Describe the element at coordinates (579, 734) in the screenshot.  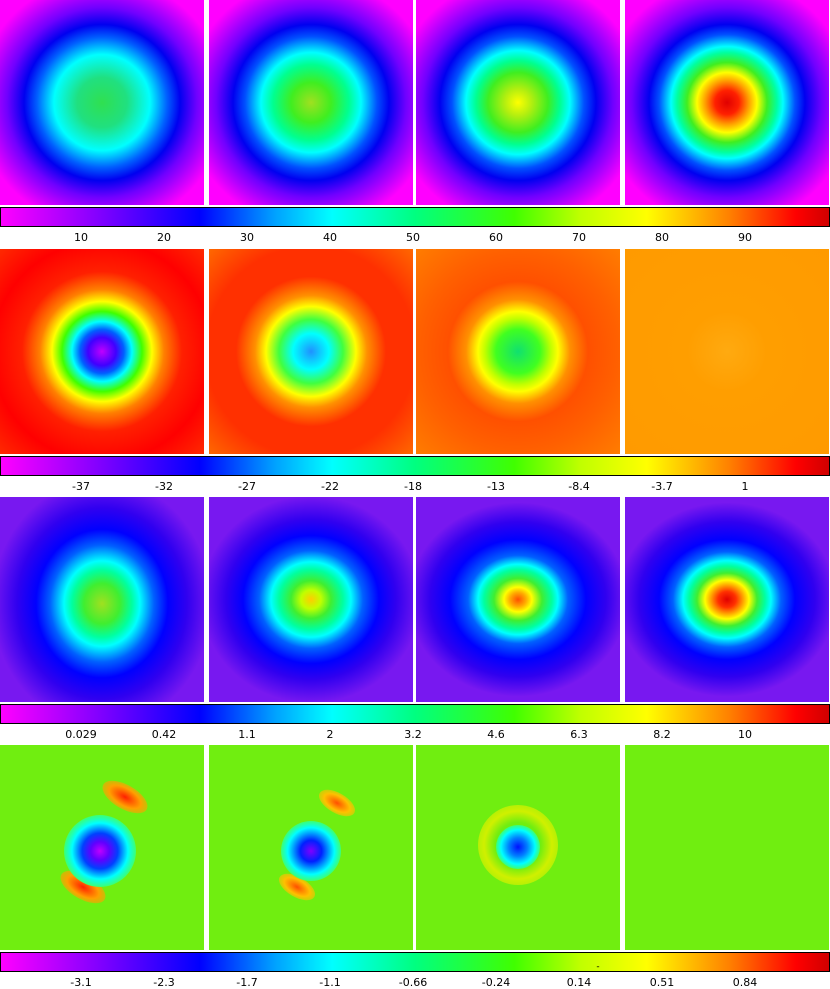
I see `colorbar-tick-label: 6.3` at that location.